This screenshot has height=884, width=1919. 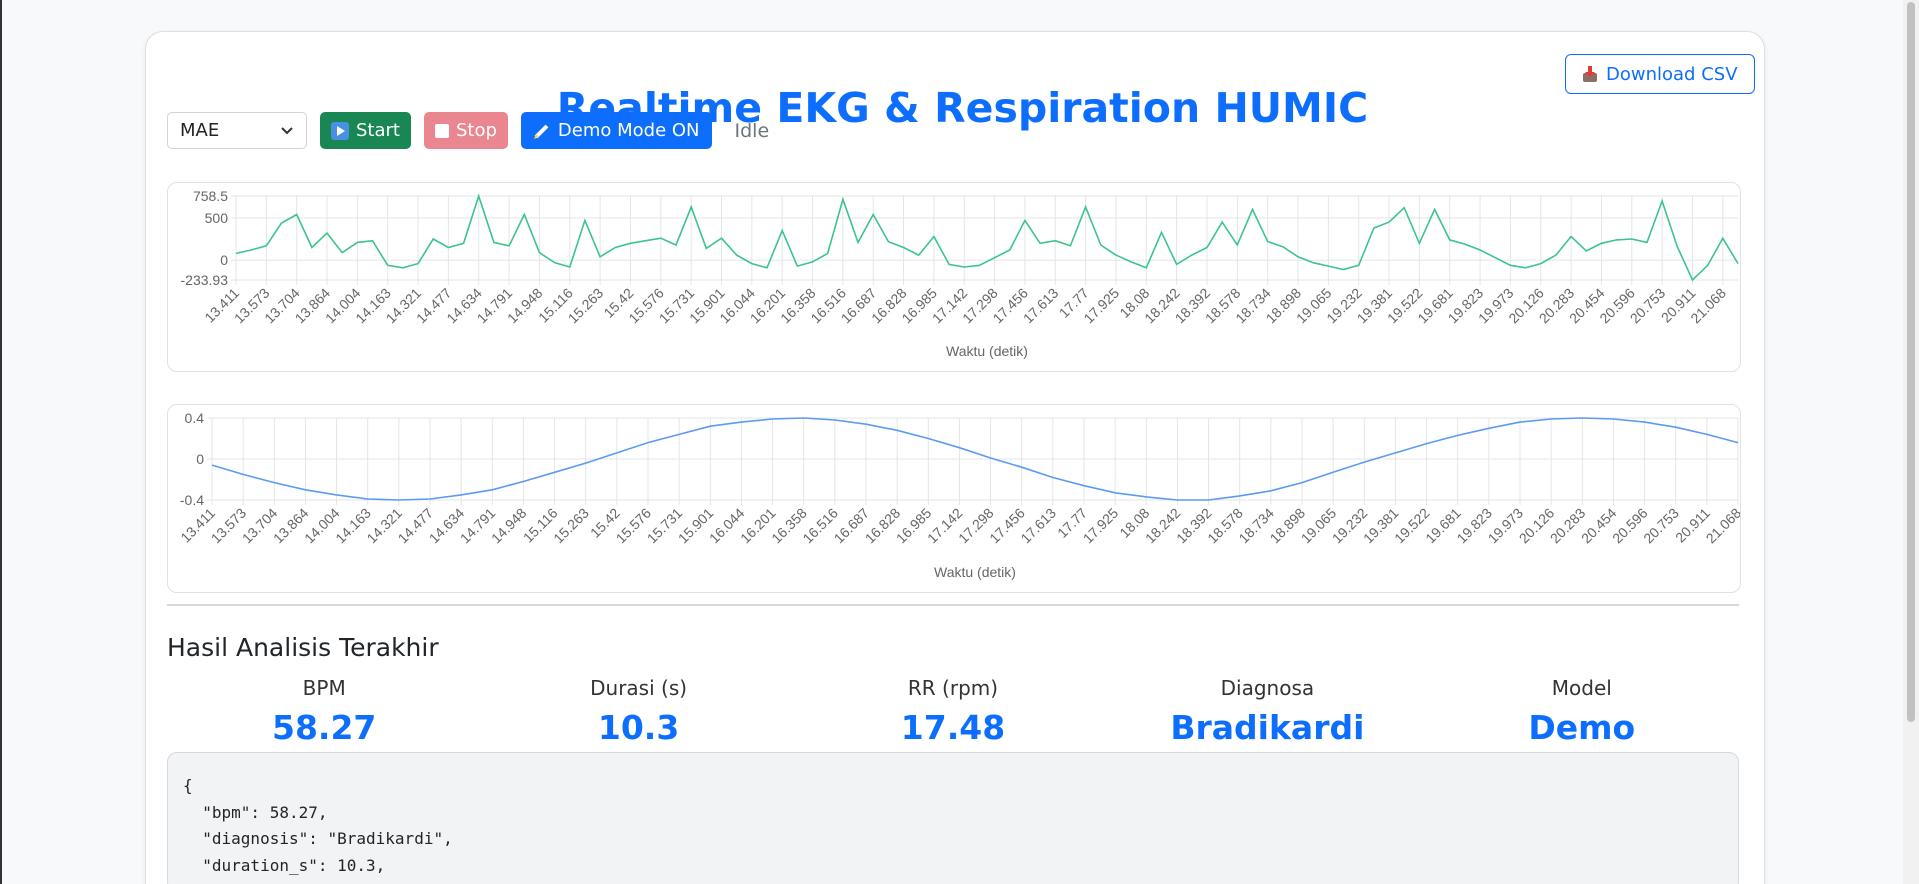 I want to click on download-label: Download CSV, so click(x=1672, y=74).